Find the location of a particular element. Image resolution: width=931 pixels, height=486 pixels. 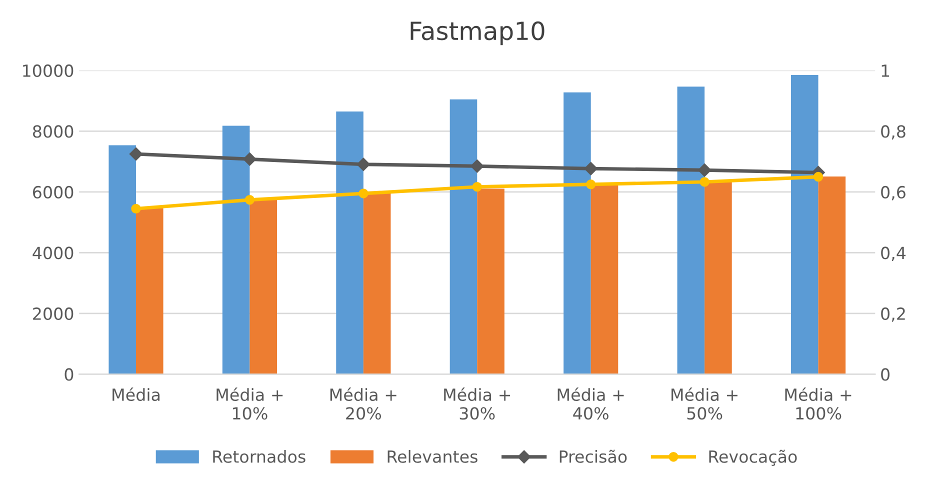

y2-tick-label: 1 is located at coordinates (886, 70).